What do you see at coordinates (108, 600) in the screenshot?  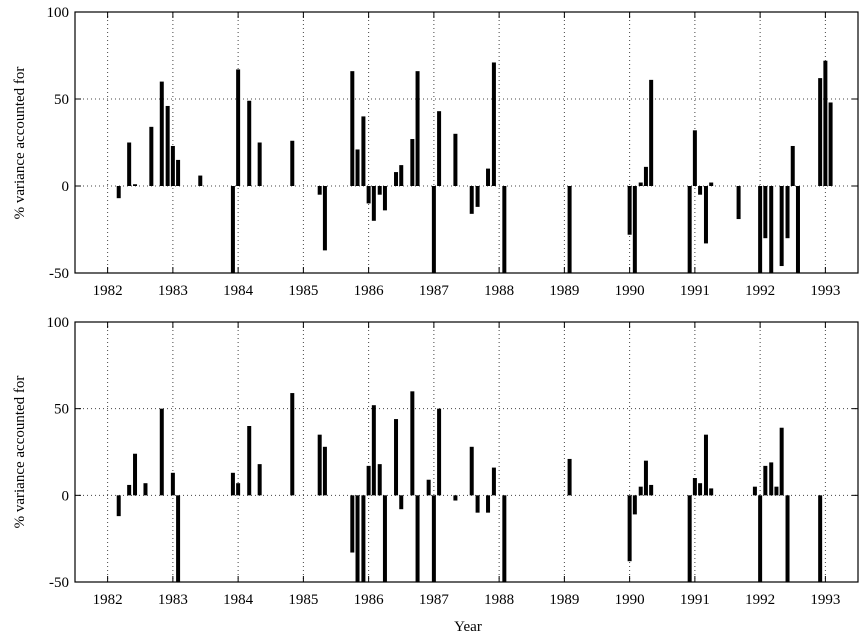 I see `x-tick-label: 1982` at bounding box center [108, 600].